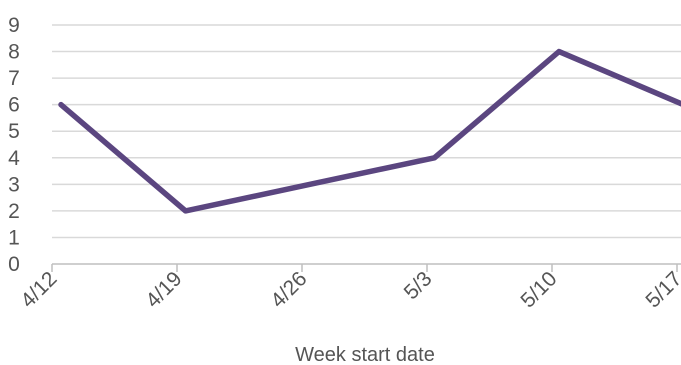 This screenshot has width=681, height=365. I want to click on y-tick-label: 5, so click(14, 131).